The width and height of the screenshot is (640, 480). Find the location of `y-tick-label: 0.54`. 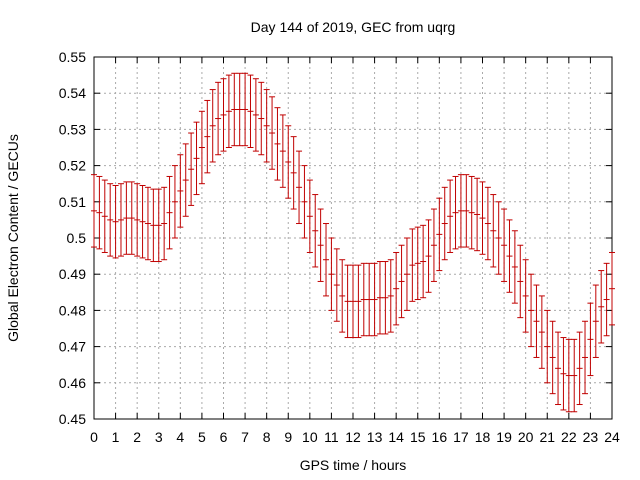

y-tick-label: 0.54 is located at coordinates (72, 93).